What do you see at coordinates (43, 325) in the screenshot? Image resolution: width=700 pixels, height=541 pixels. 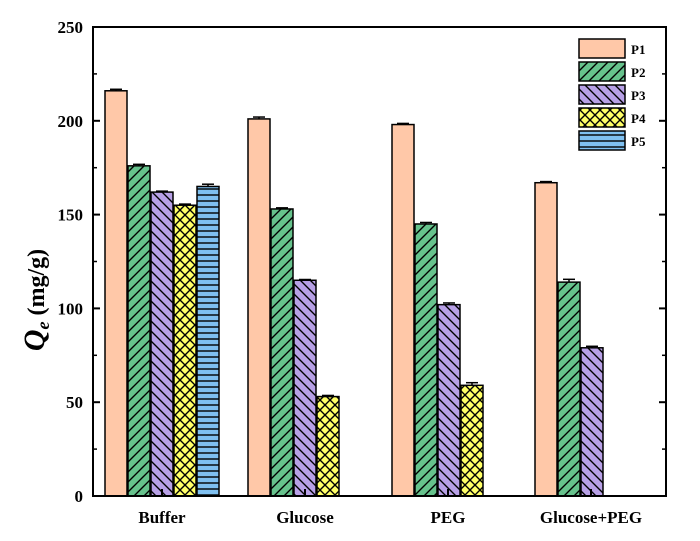 I see `y-axis-label-subscript: e` at bounding box center [43, 325].